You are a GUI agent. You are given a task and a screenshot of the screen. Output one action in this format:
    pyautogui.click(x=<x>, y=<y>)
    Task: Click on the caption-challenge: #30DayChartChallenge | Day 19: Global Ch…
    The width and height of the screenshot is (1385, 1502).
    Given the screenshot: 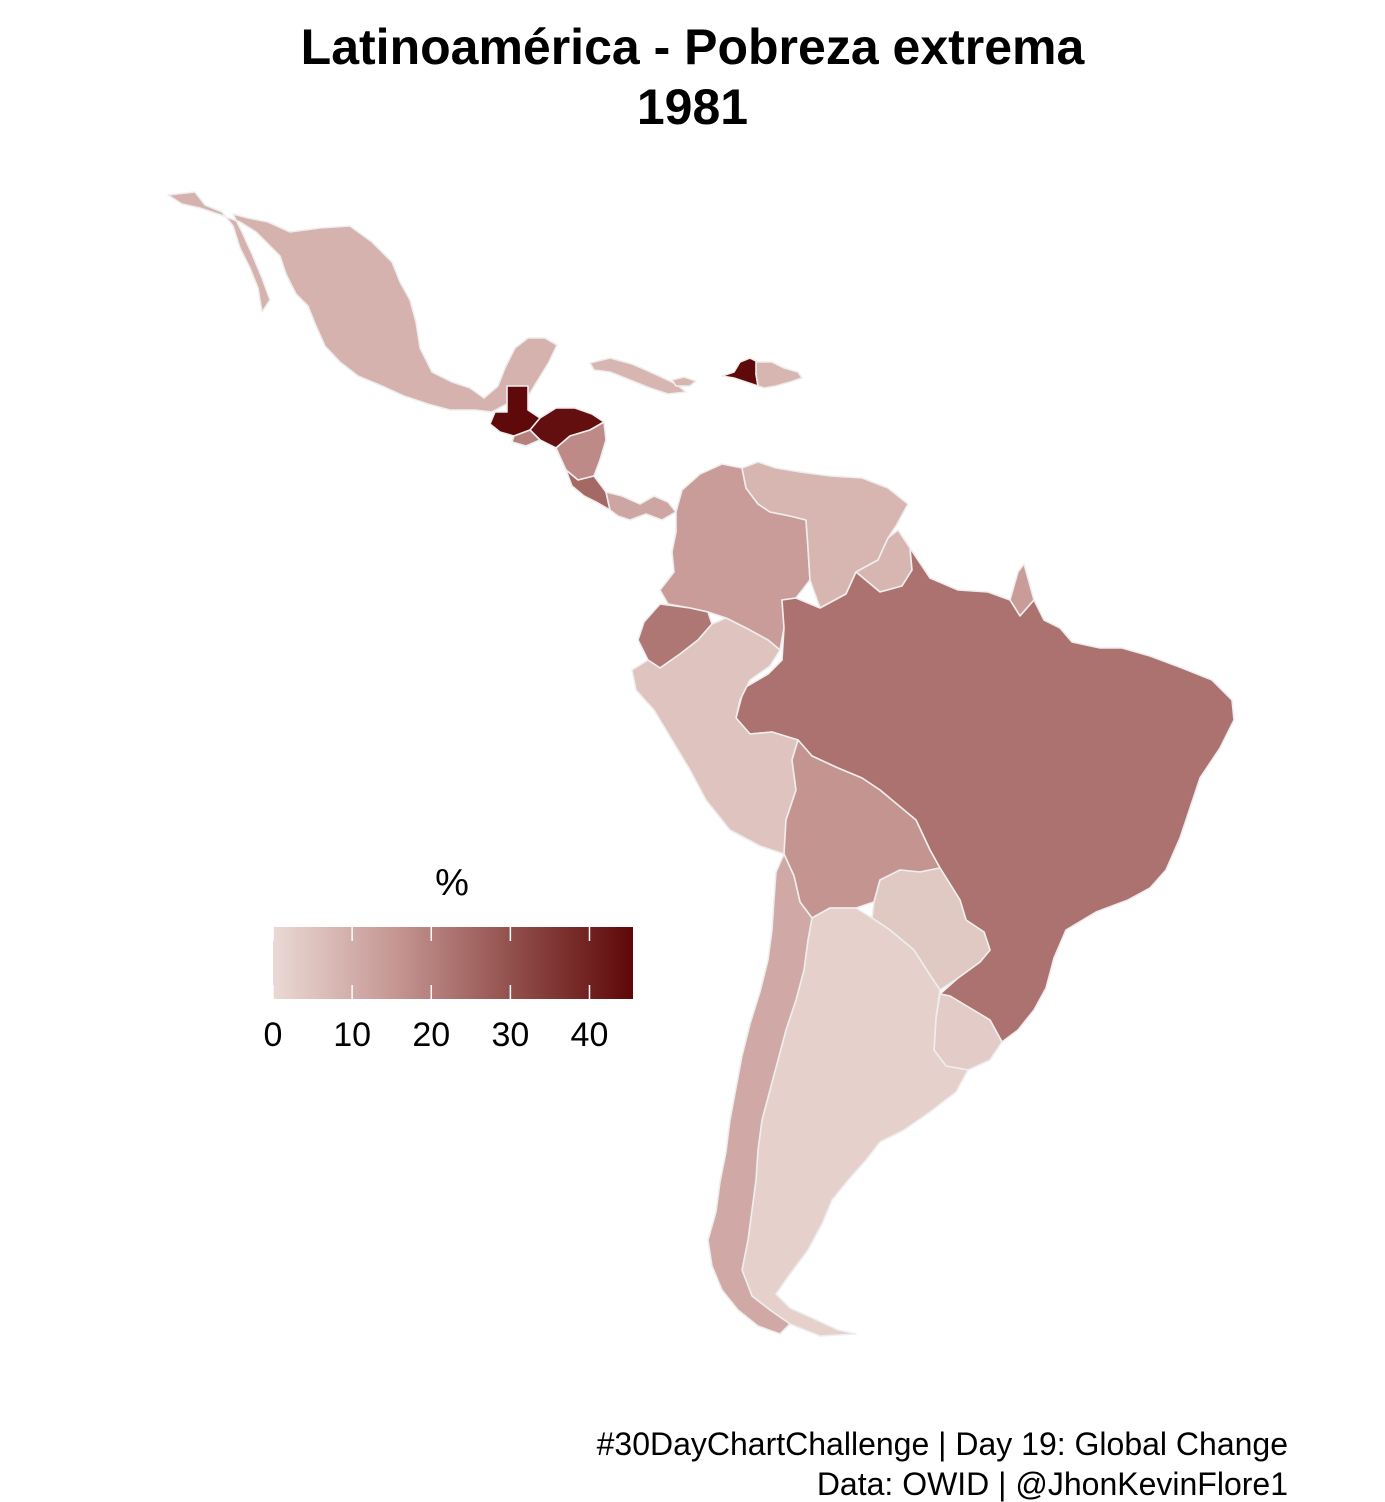 What is the action you would take?
    pyautogui.click(x=942, y=1444)
    